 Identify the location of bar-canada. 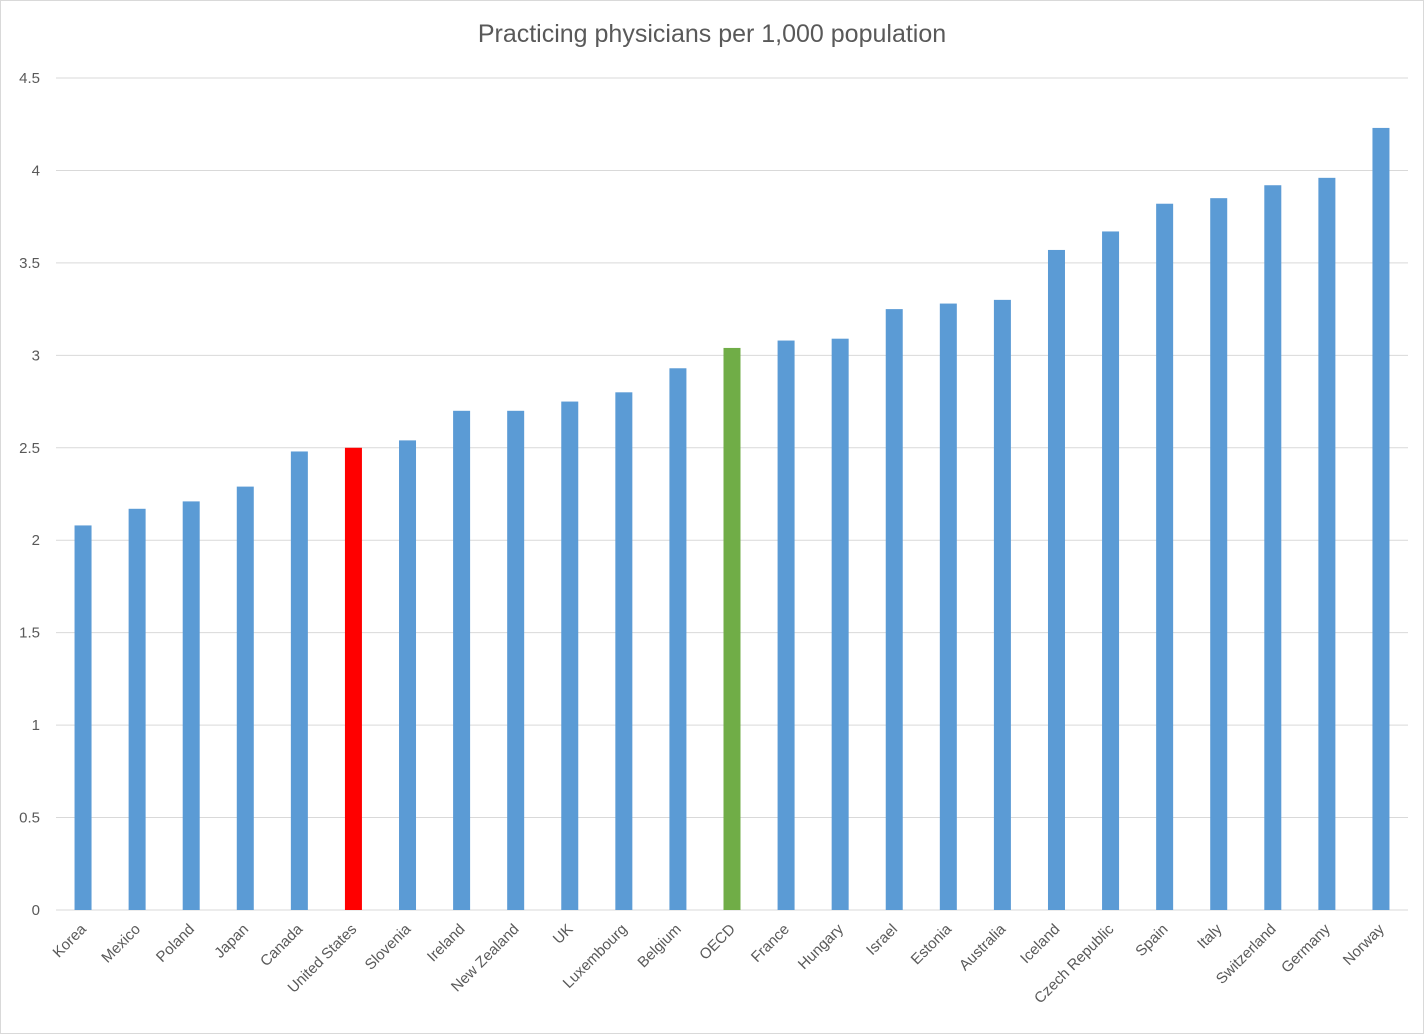
(299, 680).